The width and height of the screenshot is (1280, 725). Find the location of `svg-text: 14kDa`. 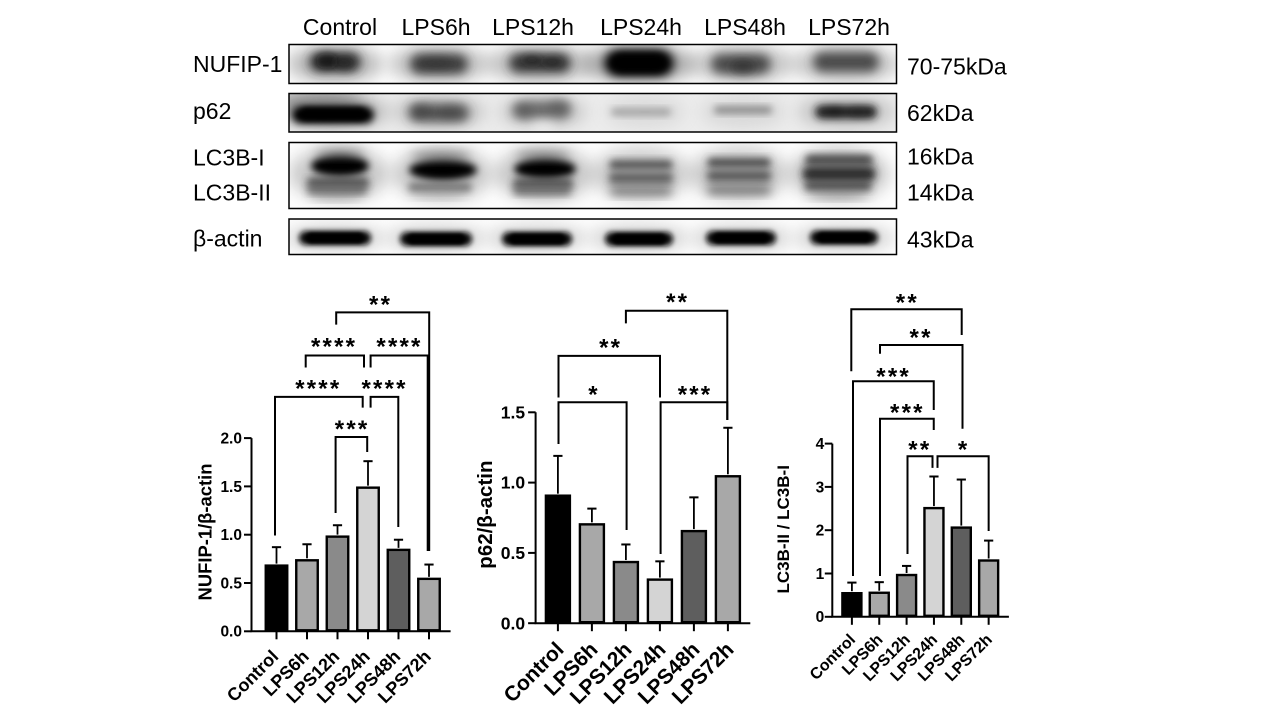

svg-text: 14kDa is located at coordinates (940, 193).